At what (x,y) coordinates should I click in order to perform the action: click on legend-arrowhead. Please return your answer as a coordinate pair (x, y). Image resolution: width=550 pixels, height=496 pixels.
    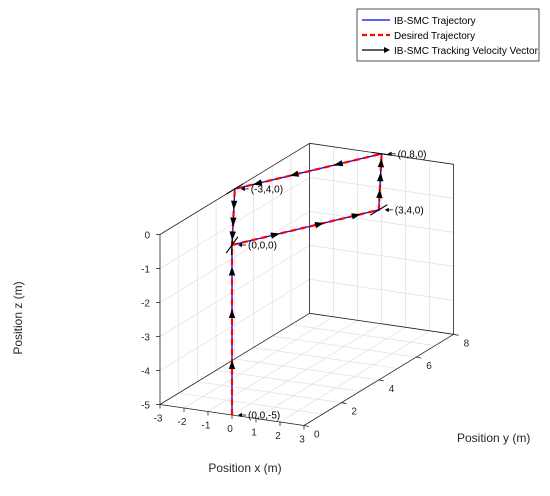
    Looking at the image, I should click on (387, 50).